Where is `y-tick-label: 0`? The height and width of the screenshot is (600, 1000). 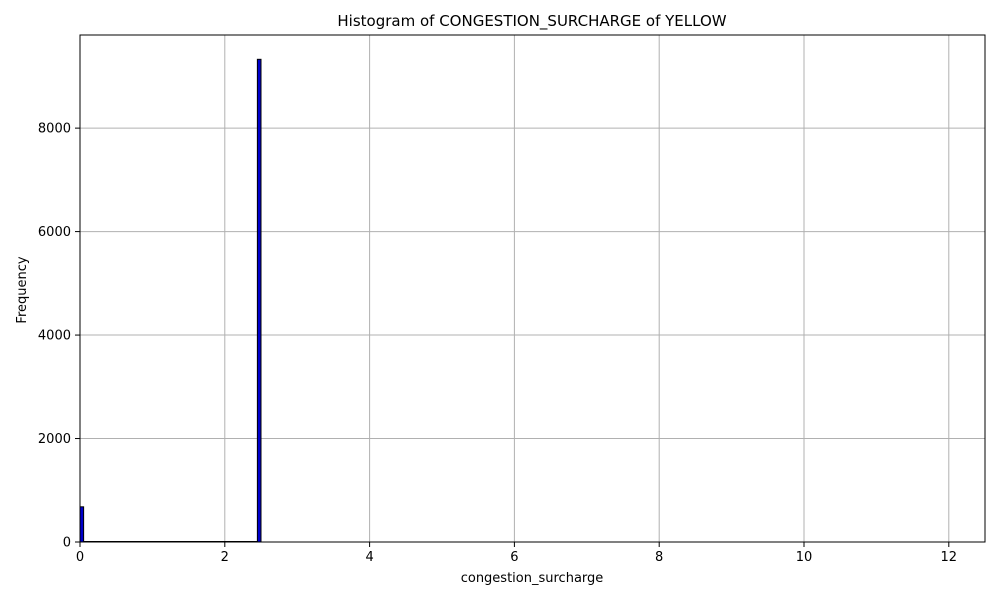 y-tick-label: 0 is located at coordinates (67, 543).